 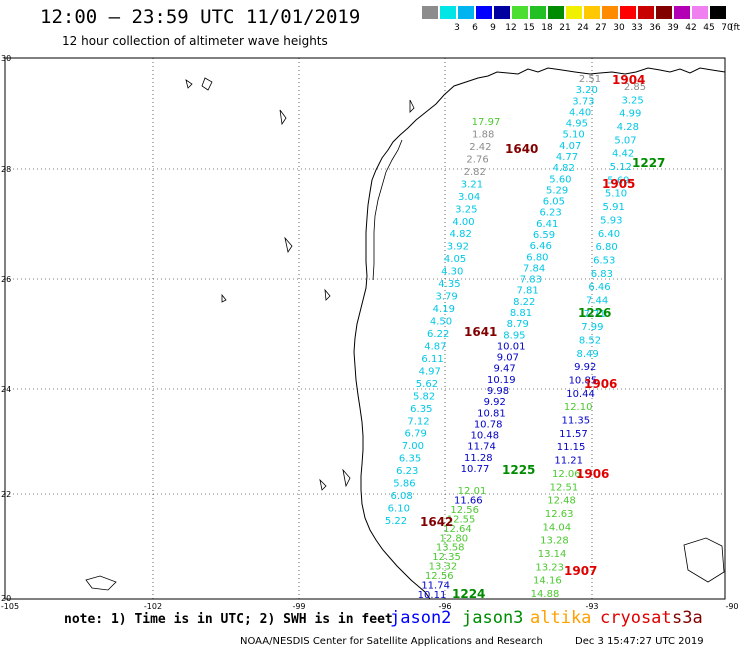 What do you see at coordinates (547, 224) in the screenshot?
I see `track-c-value: 6.41` at bounding box center [547, 224].